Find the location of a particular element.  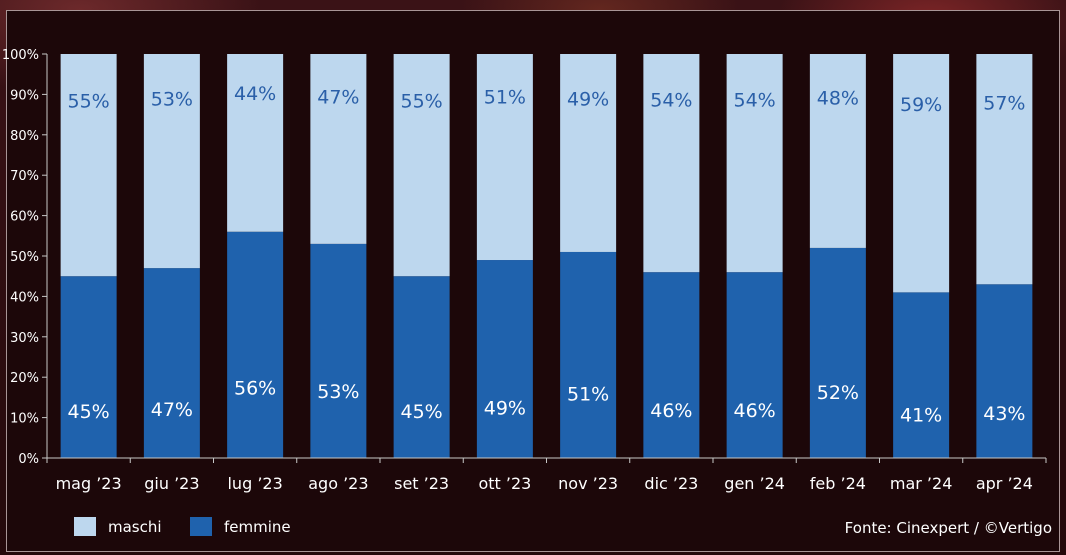

data-label-femmine-8: 46% is located at coordinates (755, 411).